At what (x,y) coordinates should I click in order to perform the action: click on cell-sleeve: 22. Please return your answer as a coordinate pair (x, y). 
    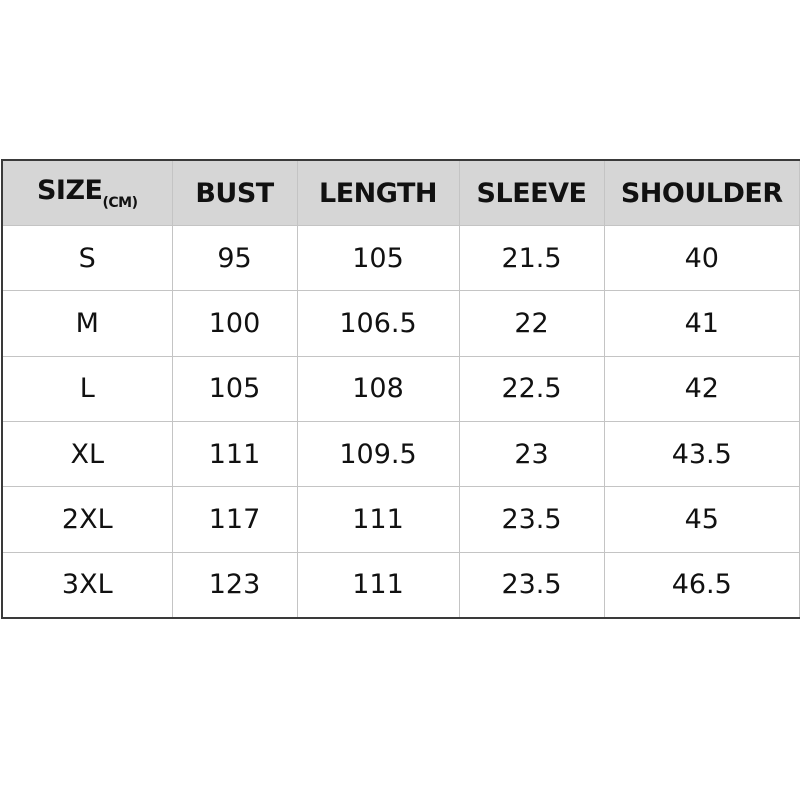
    Looking at the image, I should click on (531, 323).